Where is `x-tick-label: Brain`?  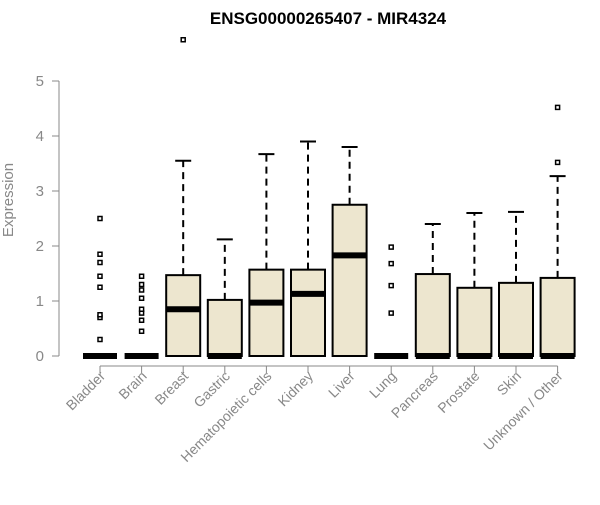 x-tick-label: Brain is located at coordinates (132, 385).